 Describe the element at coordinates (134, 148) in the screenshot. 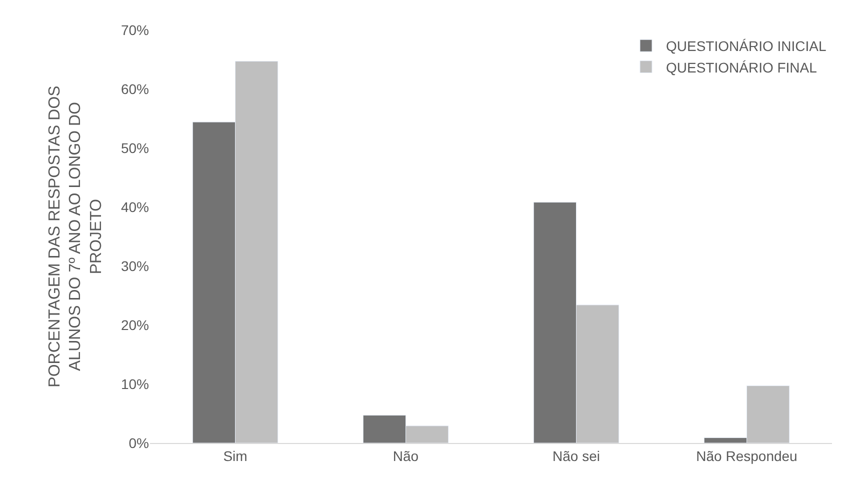

I see `y-tick-label: 50%` at that location.